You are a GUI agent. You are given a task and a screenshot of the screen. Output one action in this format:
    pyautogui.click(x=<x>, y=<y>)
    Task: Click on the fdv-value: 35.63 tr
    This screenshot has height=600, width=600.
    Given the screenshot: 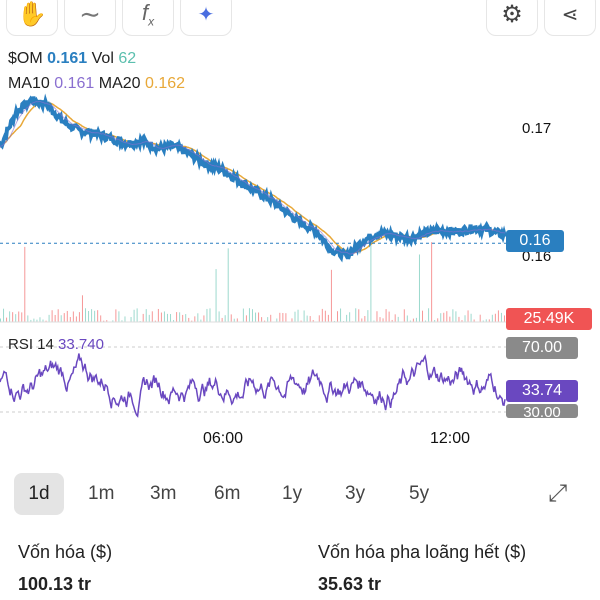 What is the action you would take?
    pyautogui.click(x=350, y=584)
    